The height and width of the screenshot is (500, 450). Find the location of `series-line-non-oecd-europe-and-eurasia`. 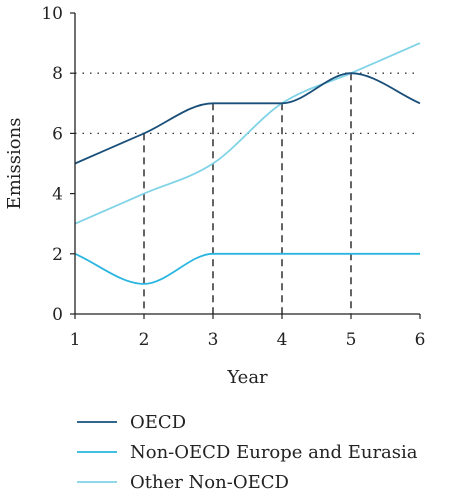

series-line-non-oecd-europe-and-eurasia is located at coordinates (247, 268).